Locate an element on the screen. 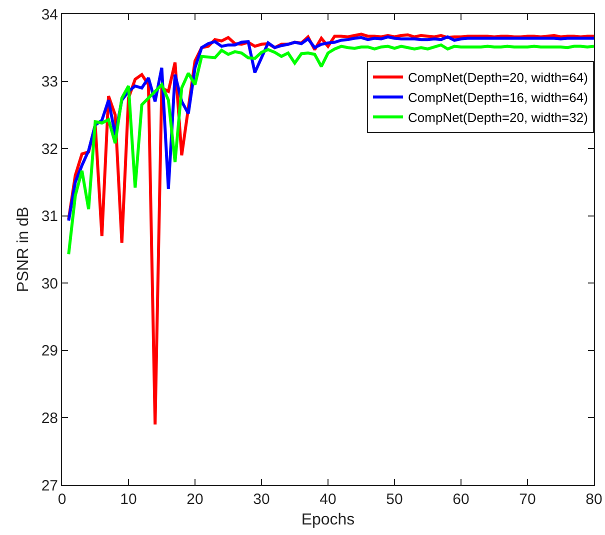 Image resolution: width=605 pixels, height=535 pixels. x-axis-title: Epochs is located at coordinates (328, 520).